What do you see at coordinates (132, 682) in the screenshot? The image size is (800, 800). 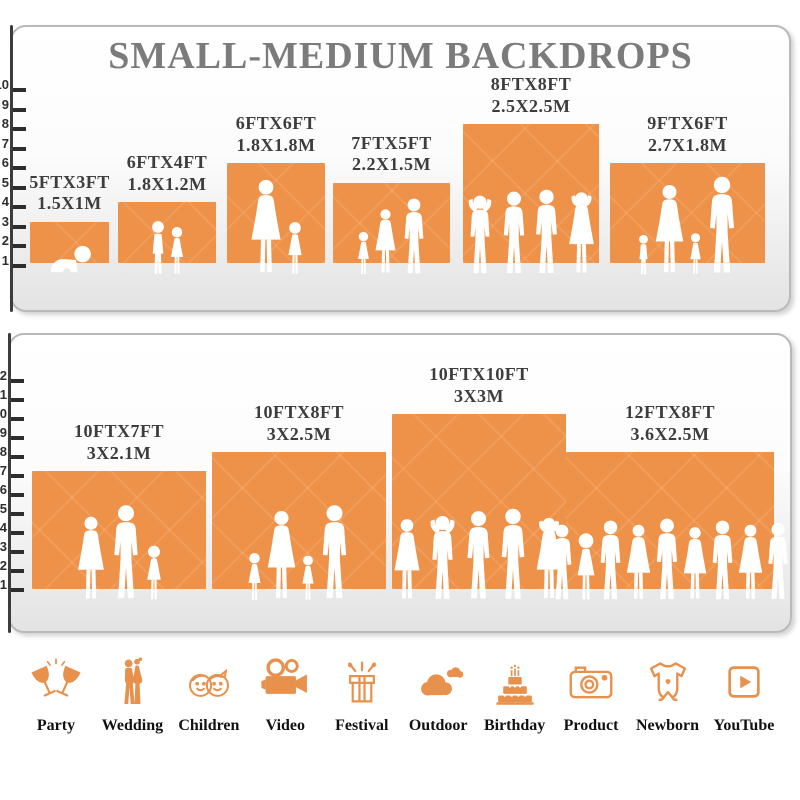 I see `wedding-icon` at bounding box center [132, 682].